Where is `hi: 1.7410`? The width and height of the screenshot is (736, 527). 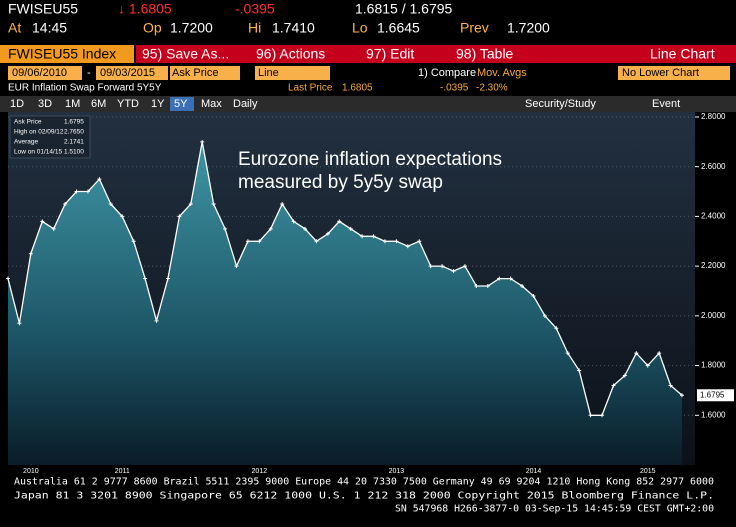
hi: 1.7410 is located at coordinates (293, 28).